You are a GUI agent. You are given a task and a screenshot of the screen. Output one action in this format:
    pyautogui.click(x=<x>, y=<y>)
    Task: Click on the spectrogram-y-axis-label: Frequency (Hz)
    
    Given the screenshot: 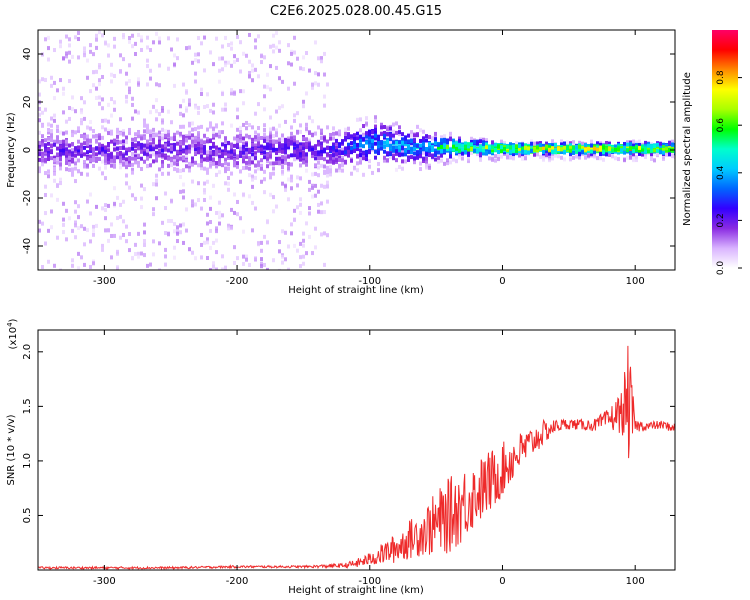 What is the action you would take?
    pyautogui.click(x=11, y=150)
    